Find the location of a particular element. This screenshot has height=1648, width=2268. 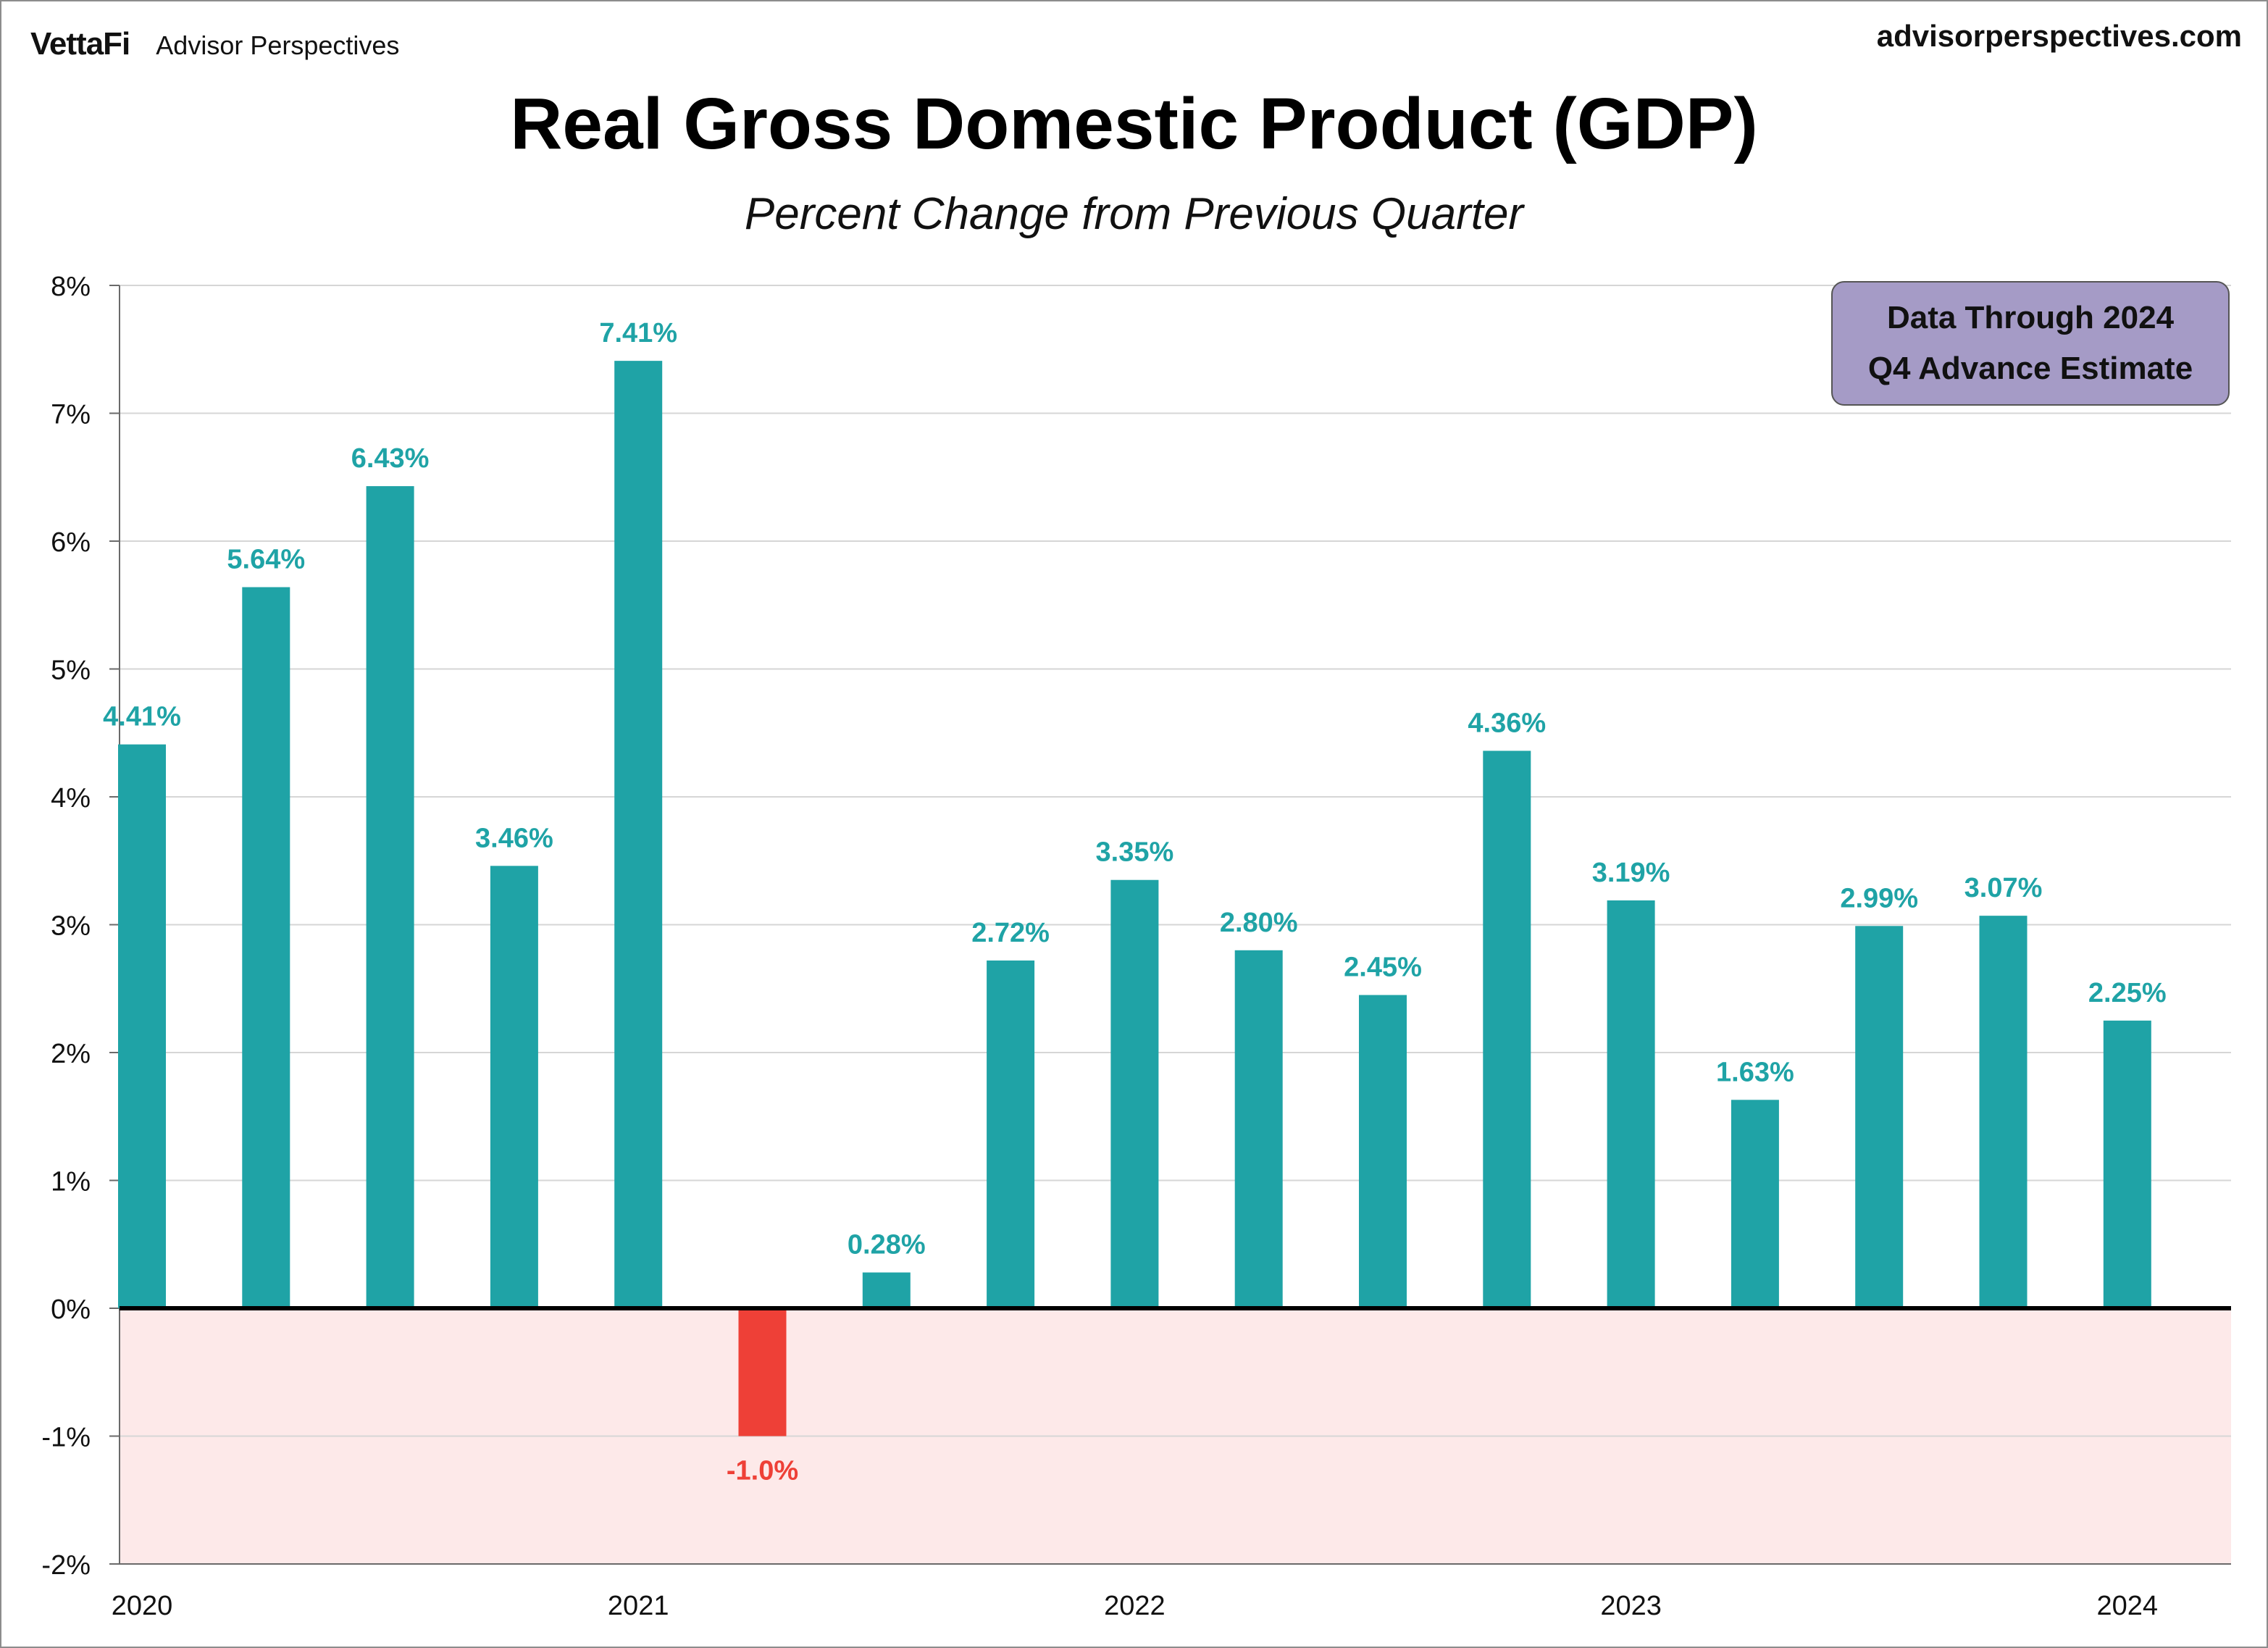

y-tick-label: 3% is located at coordinates (71, 926).